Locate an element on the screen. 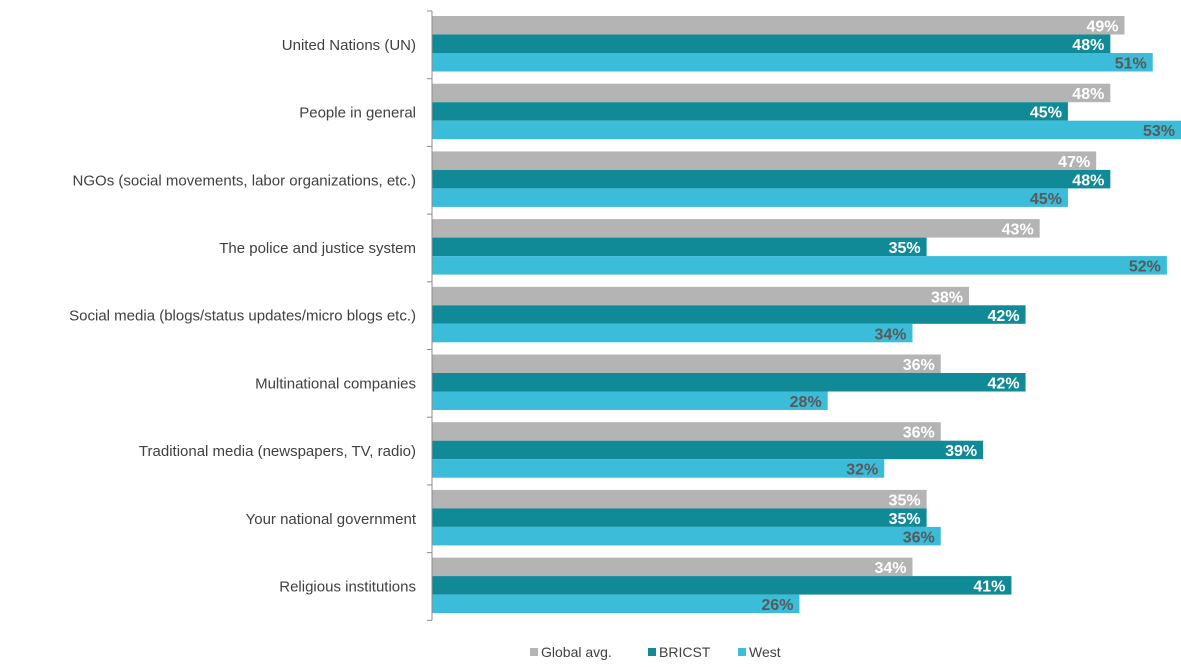 Image resolution: width=1181 pixels, height=667 pixels. legend-label: BRICST is located at coordinates (685, 652).